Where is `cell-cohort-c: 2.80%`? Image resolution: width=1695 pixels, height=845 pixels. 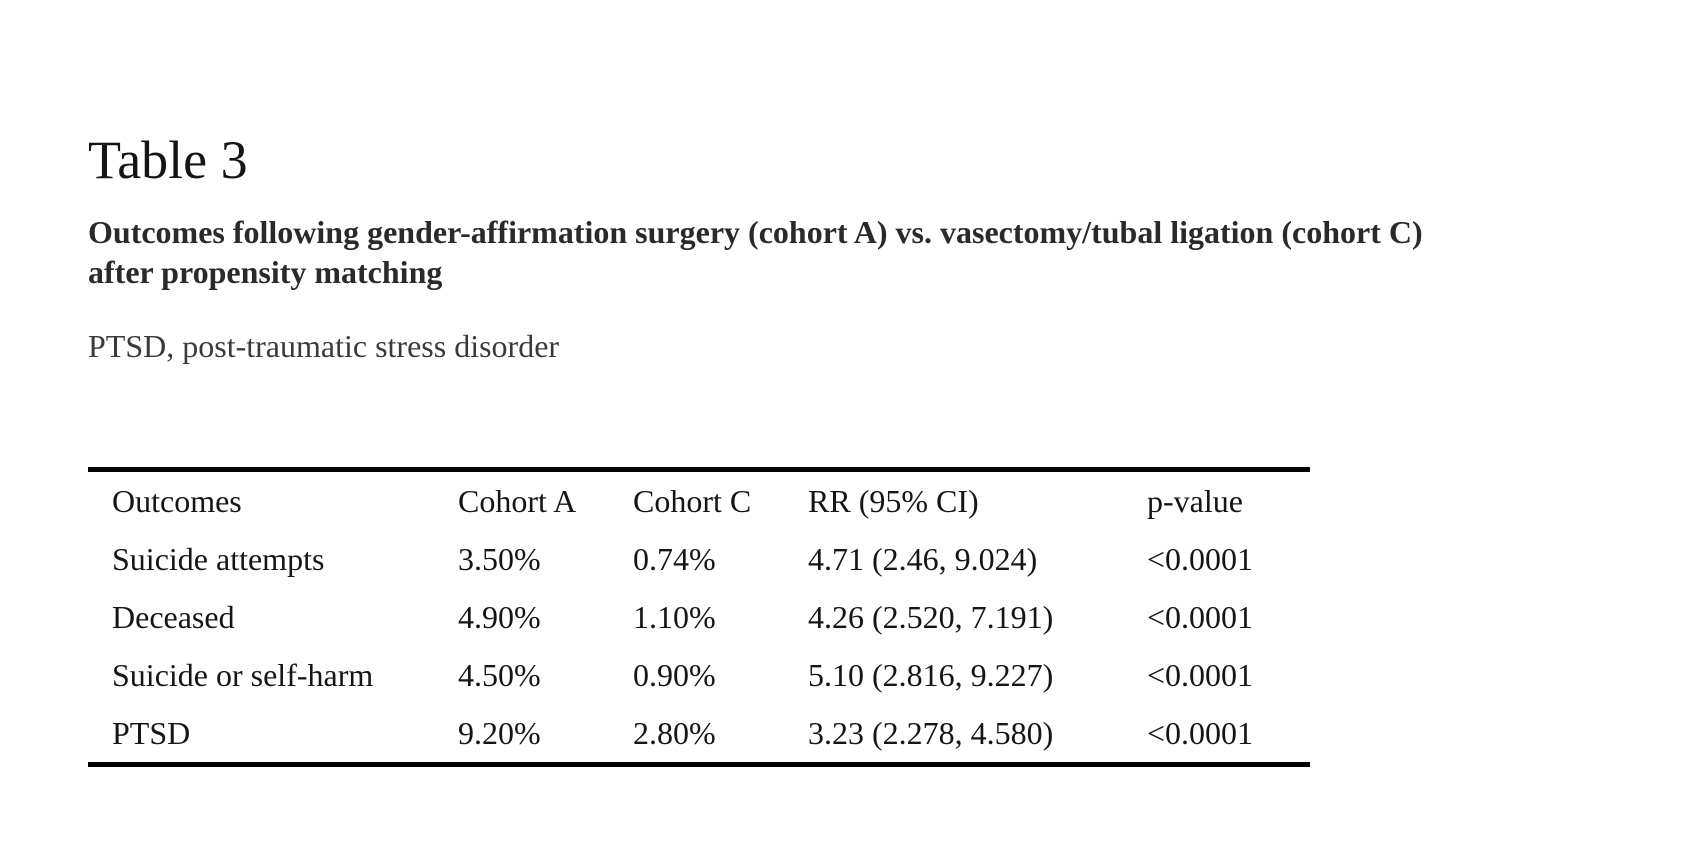
cell-cohort-c: 2.80% is located at coordinates (674, 732).